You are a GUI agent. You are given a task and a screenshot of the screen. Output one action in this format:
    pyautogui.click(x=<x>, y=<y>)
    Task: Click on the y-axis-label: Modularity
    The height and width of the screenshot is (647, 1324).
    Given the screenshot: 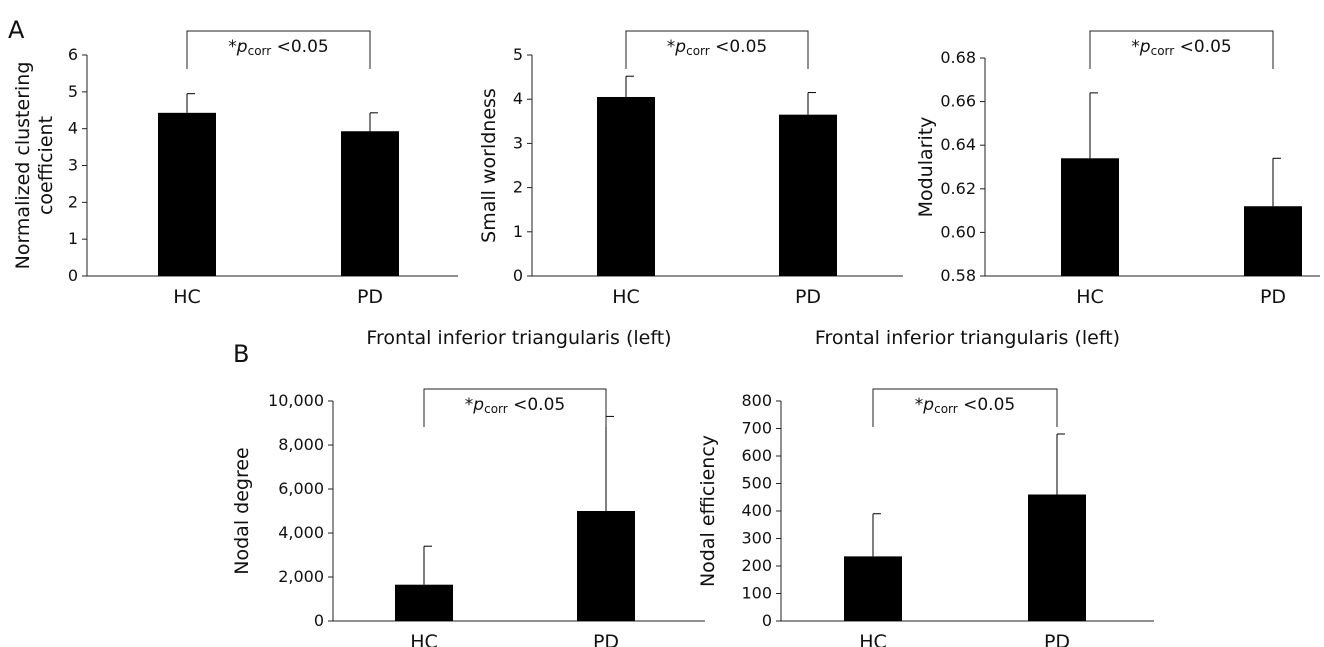 What is the action you would take?
    pyautogui.click(x=926, y=167)
    